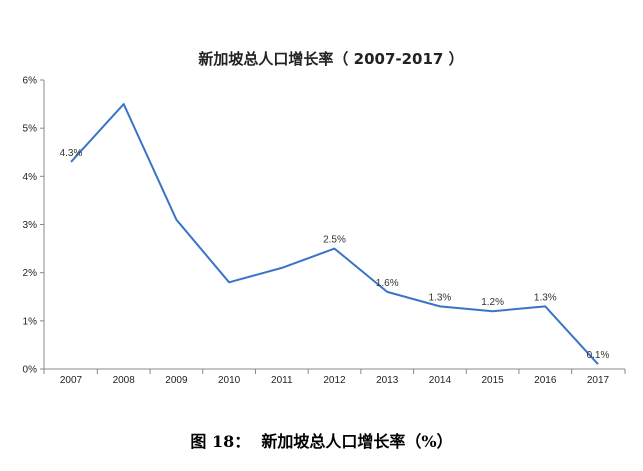 Image resolution: width=643 pixels, height=471 pixels. What do you see at coordinates (30, 321) in the screenshot?
I see `y-tick-label: 1%` at bounding box center [30, 321].